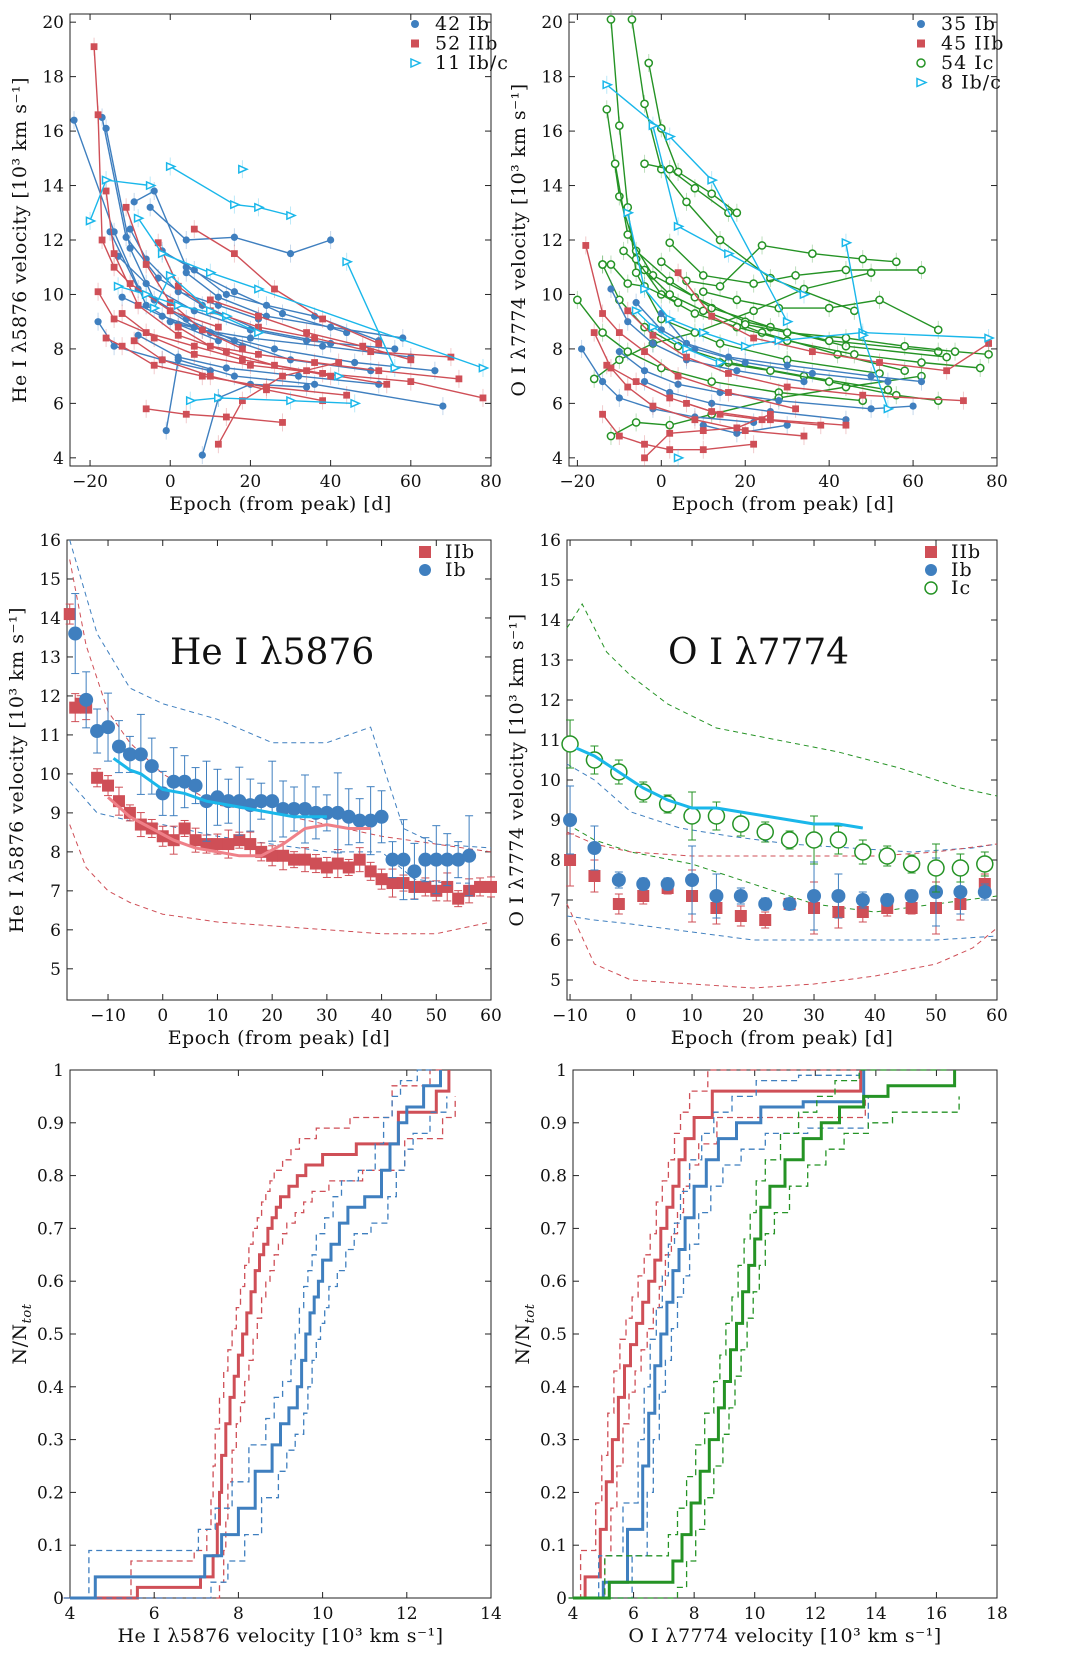 The height and width of the screenshot is (1656, 1073). What do you see at coordinates (694, 1614) in the screenshot?
I see `x-tick-label: 8` at bounding box center [694, 1614].